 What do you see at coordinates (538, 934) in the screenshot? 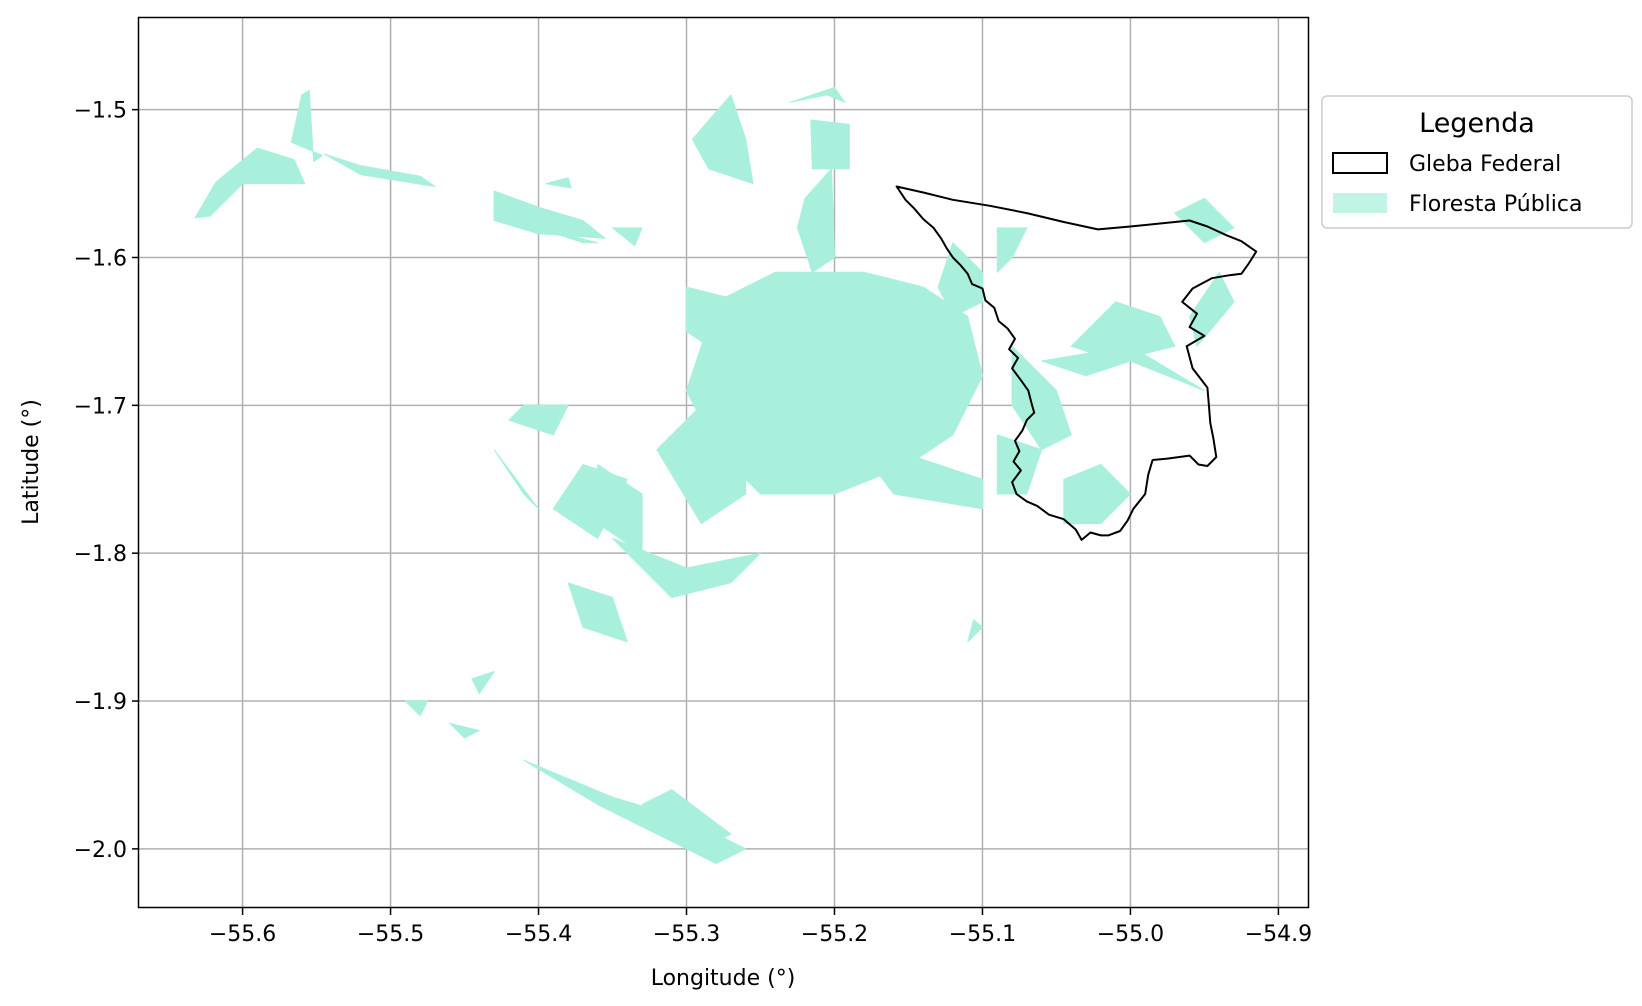
I see `x-tick-label: −55.4` at bounding box center [538, 934].